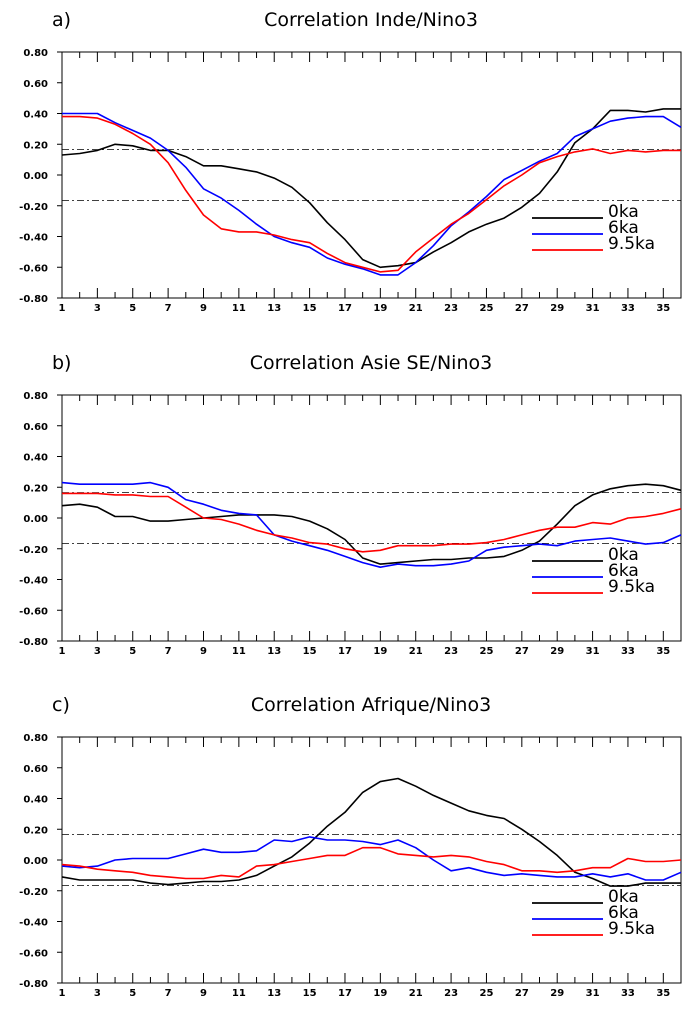 The height and width of the screenshot is (1034, 682). What do you see at coordinates (61, 705) in the screenshot?
I see `panel-letter: c)` at bounding box center [61, 705].